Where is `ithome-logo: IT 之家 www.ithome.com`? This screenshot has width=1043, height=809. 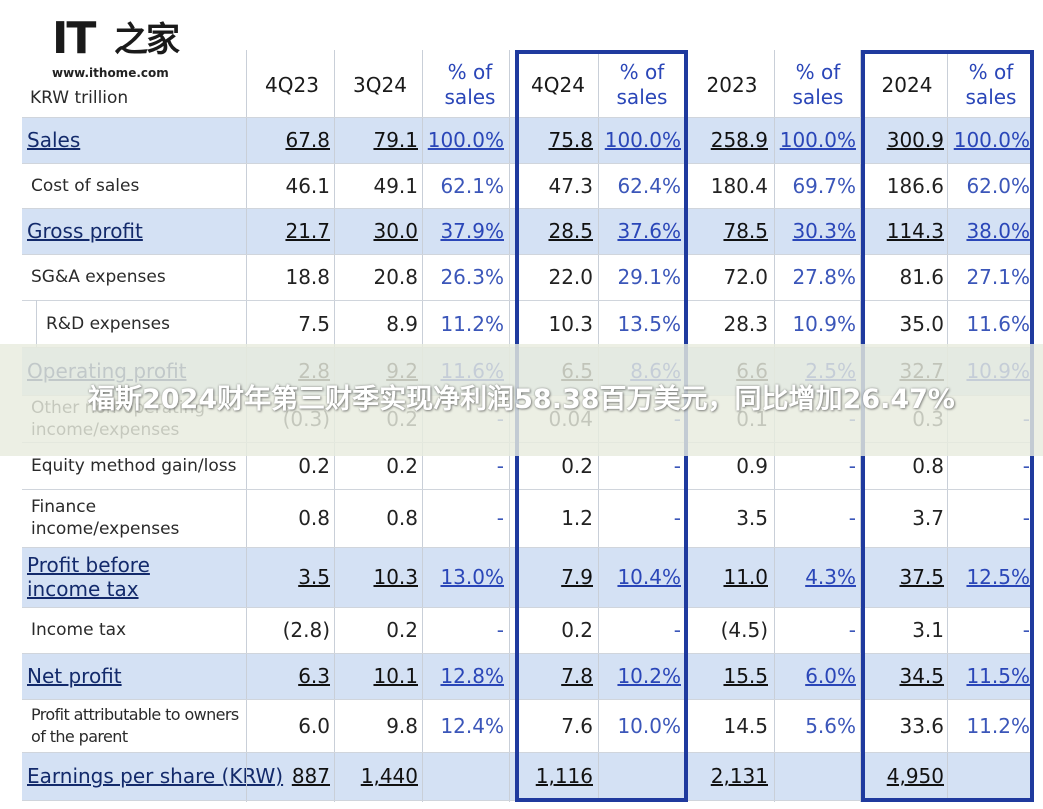 ithome-logo: IT 之家 www.ithome.com is located at coordinates (114, 47).